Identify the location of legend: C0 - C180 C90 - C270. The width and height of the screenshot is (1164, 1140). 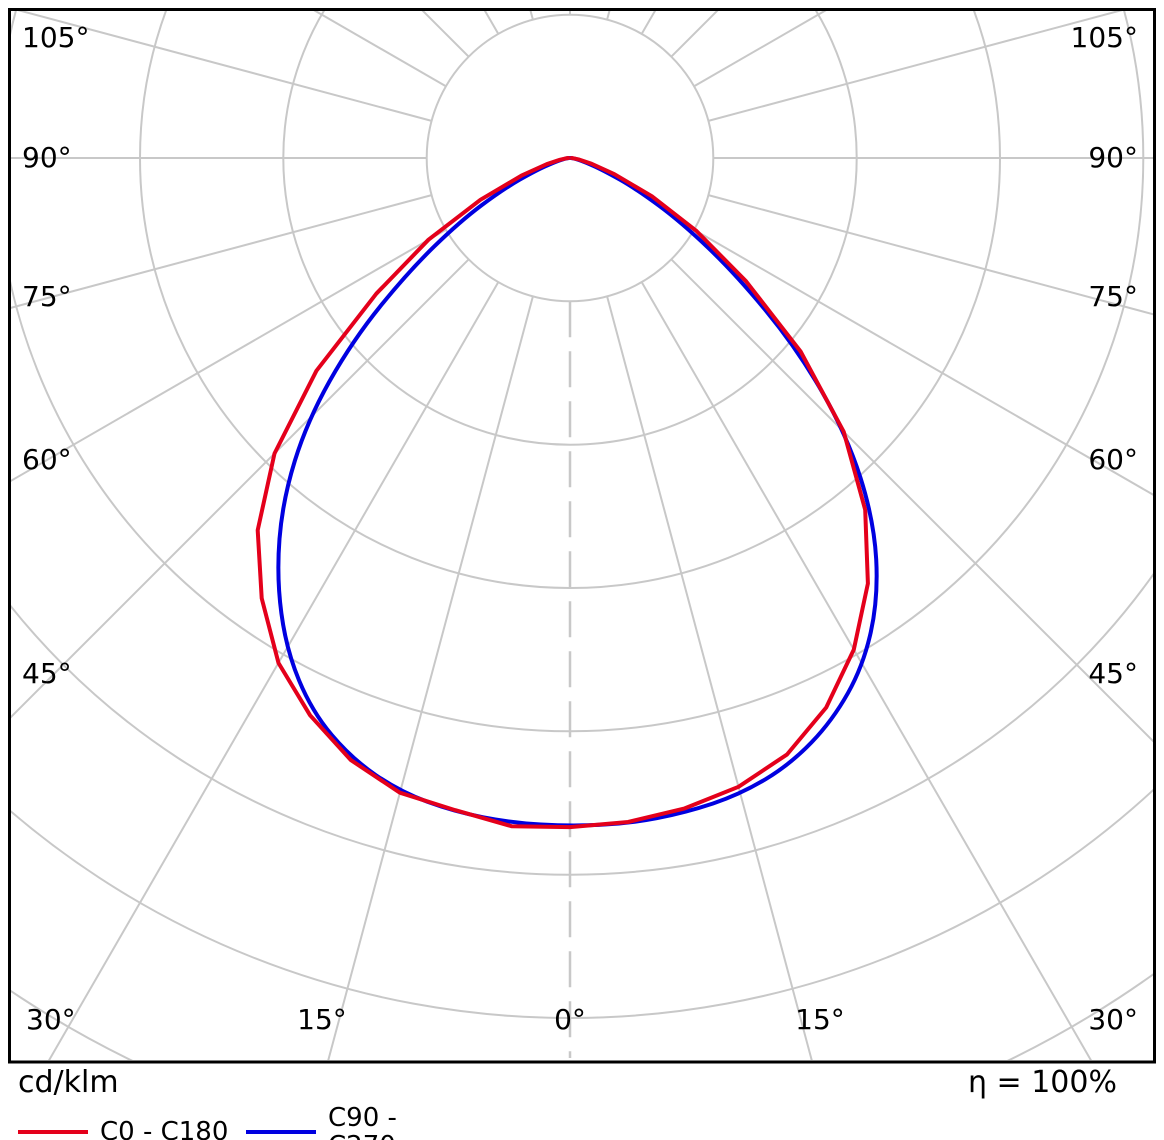
(238, 1122).